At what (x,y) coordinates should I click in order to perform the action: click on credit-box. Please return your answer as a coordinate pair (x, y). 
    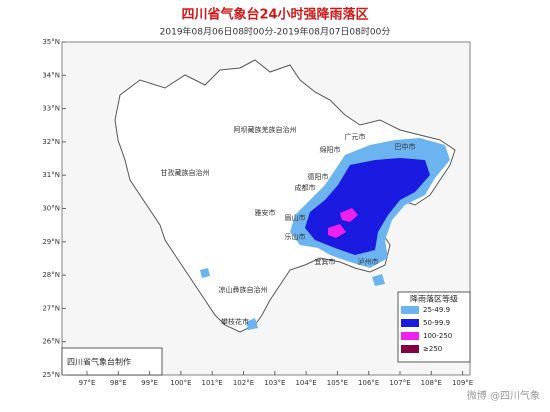
    Looking at the image, I should click on (112, 361).